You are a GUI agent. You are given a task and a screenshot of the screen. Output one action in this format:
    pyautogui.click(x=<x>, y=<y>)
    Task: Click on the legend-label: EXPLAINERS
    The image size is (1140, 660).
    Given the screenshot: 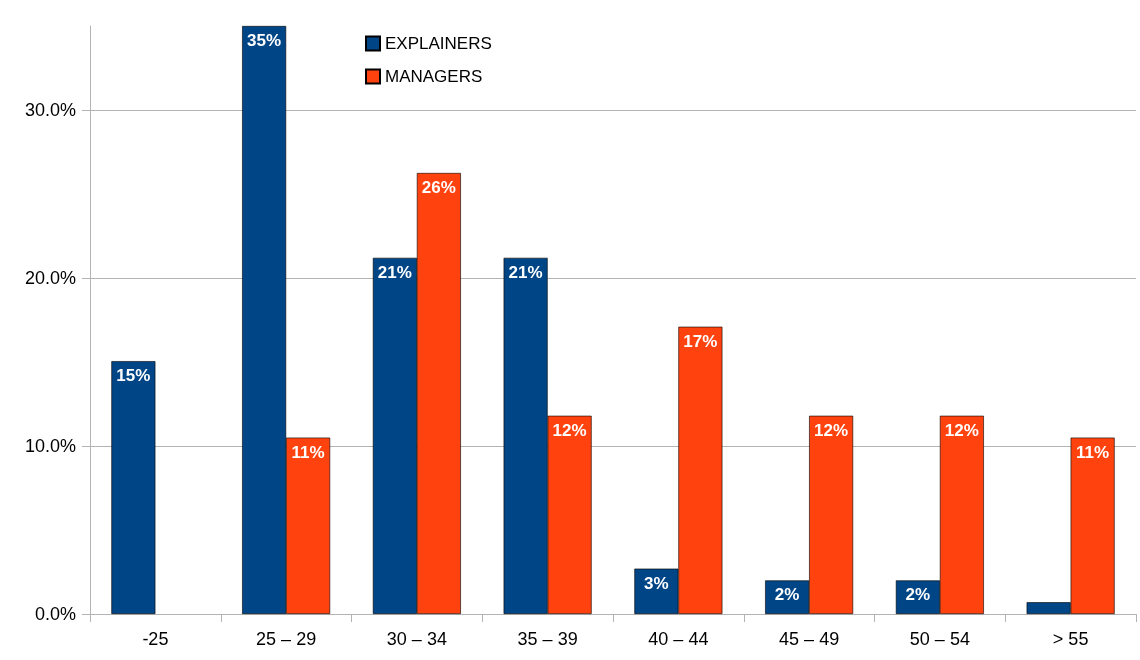 What is the action you would take?
    pyautogui.click(x=438, y=43)
    